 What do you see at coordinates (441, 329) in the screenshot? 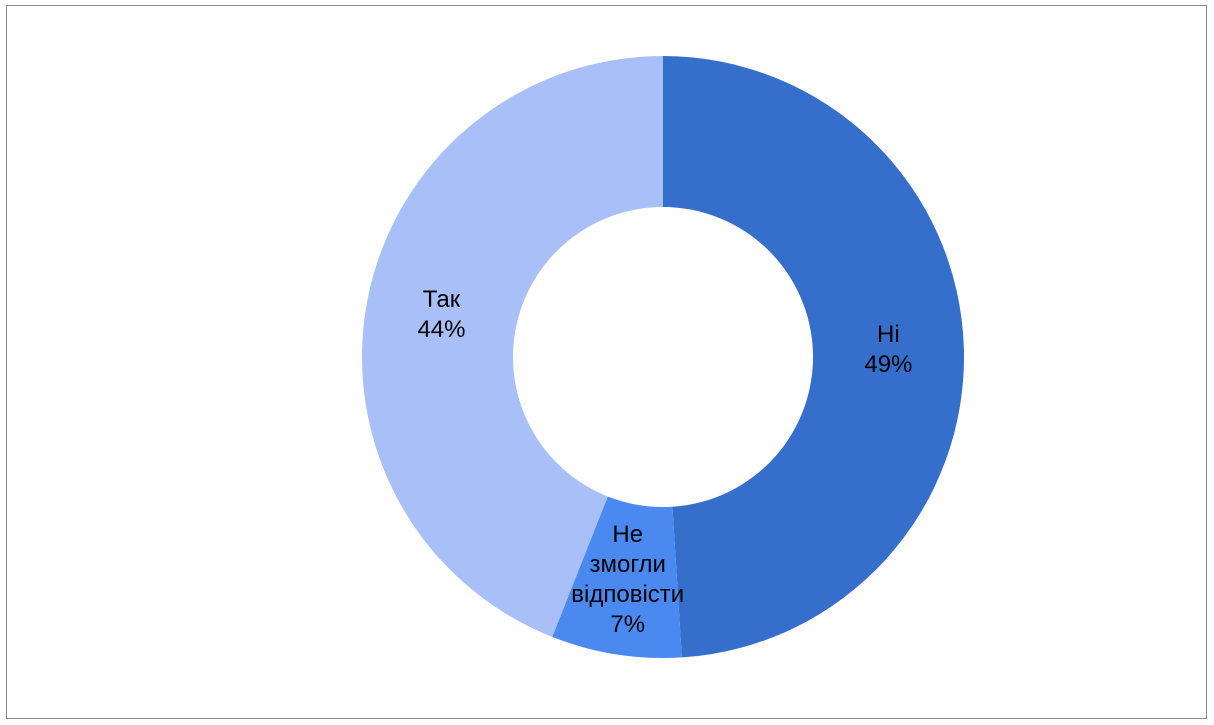
I see `value-label: 44%` at bounding box center [441, 329].